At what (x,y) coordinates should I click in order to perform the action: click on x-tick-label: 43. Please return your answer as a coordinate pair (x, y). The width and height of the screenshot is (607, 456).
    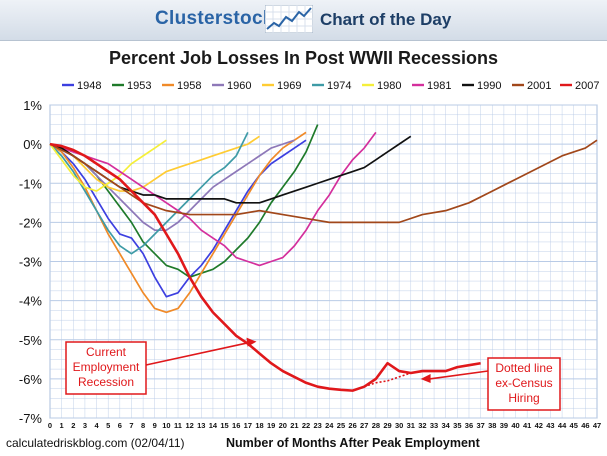
    Looking at the image, I should click on (550, 425).